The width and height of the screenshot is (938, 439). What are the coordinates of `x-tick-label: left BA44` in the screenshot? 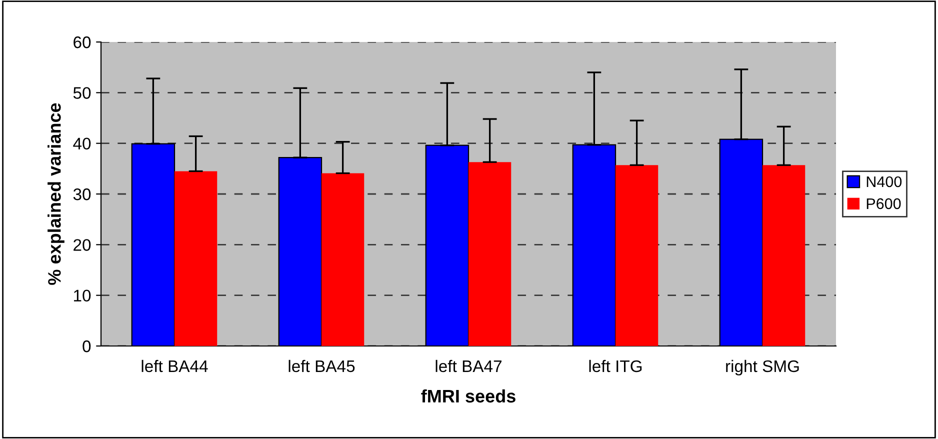 It's located at (175, 366).